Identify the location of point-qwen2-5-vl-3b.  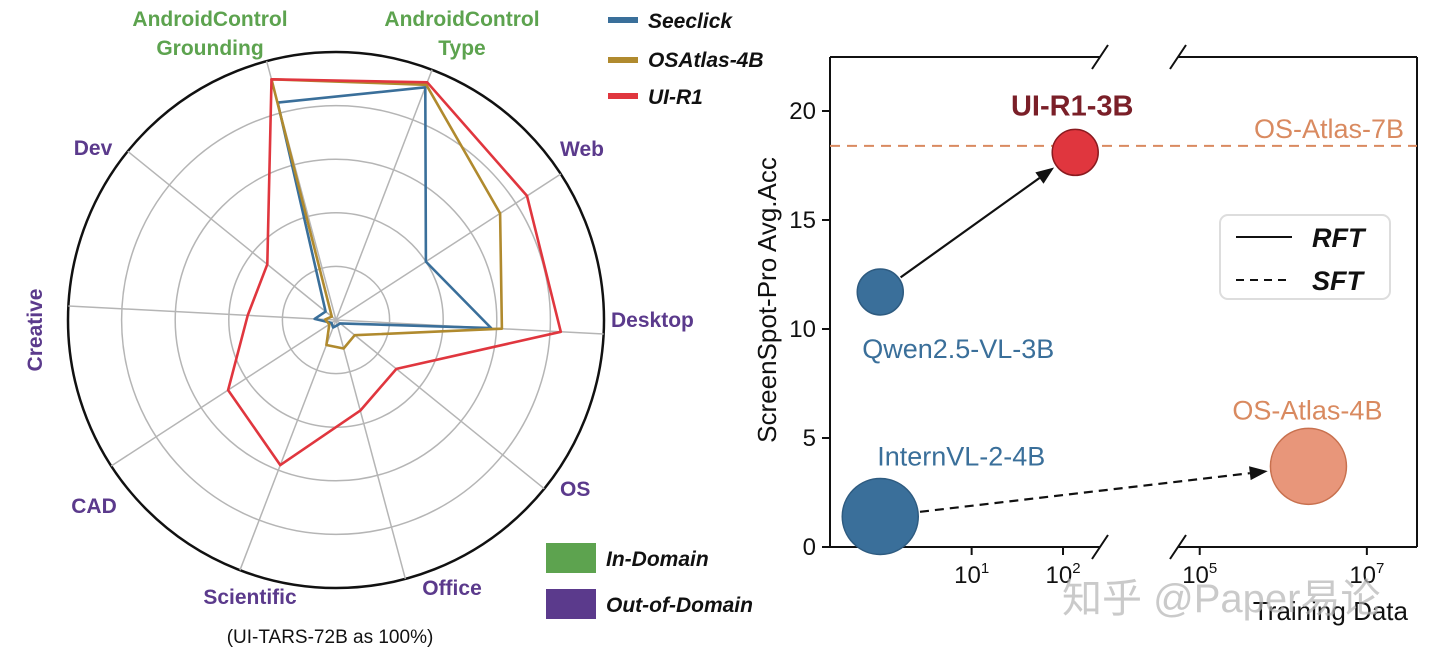
(880, 292).